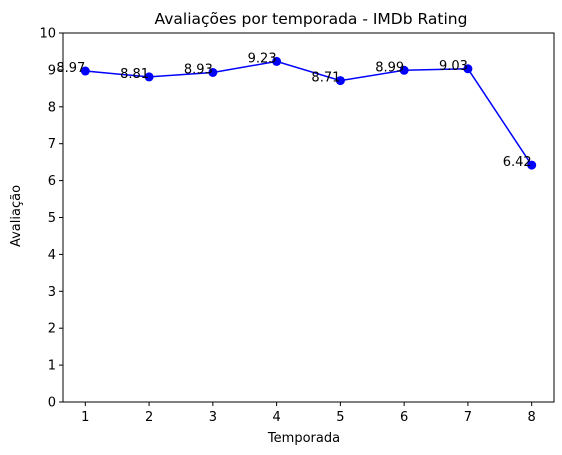  What do you see at coordinates (52, 366) in the screenshot?
I see `y-tick-label: 1` at bounding box center [52, 366].